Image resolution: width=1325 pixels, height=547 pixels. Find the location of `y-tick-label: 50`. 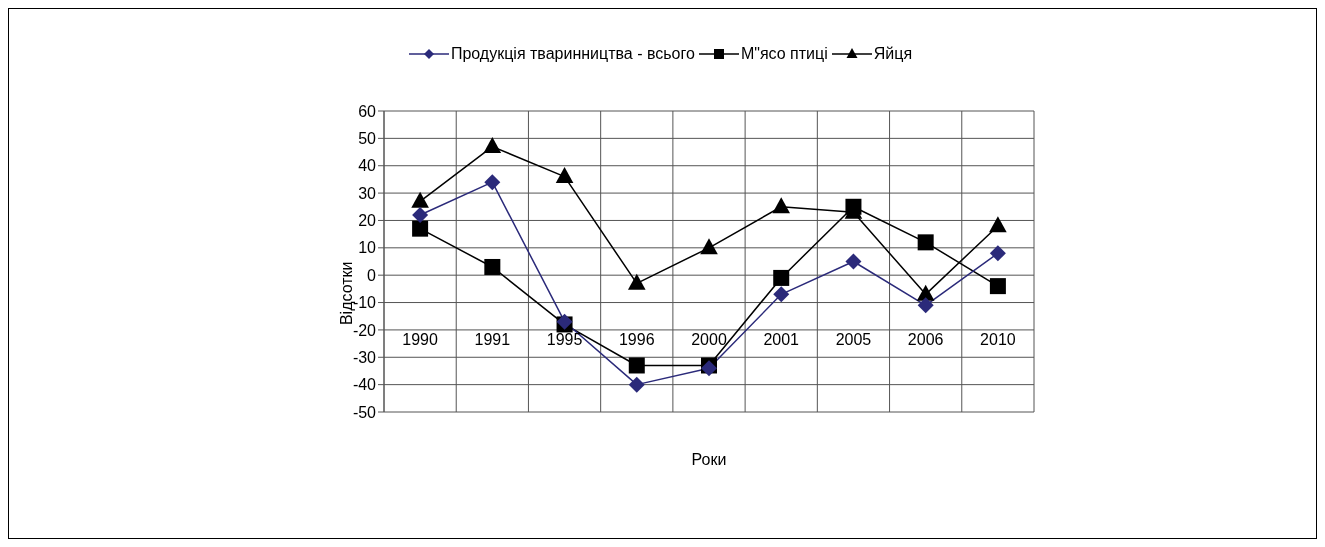

y-tick-label: 50 is located at coordinates (367, 139).